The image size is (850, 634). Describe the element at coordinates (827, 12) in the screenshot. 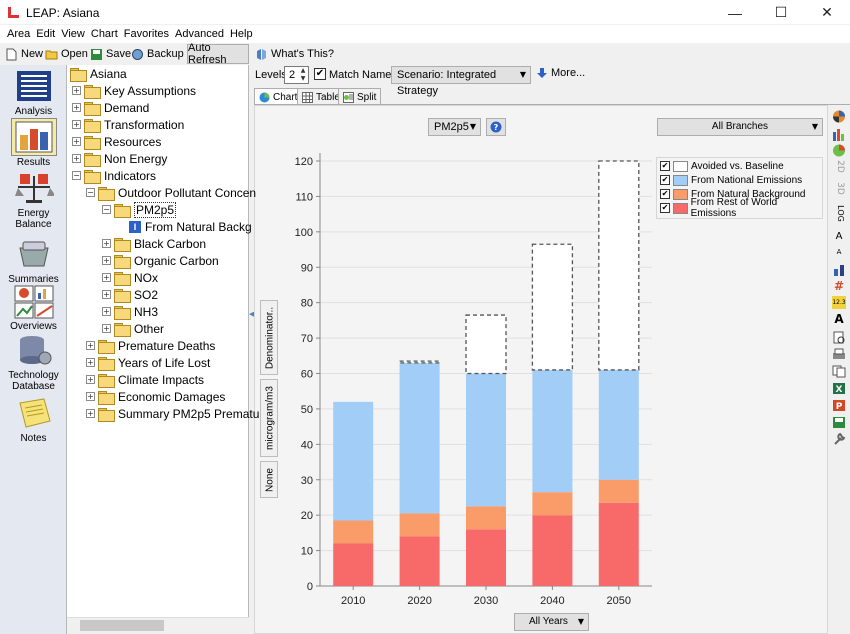

I see `close-button: ✕` at that location.